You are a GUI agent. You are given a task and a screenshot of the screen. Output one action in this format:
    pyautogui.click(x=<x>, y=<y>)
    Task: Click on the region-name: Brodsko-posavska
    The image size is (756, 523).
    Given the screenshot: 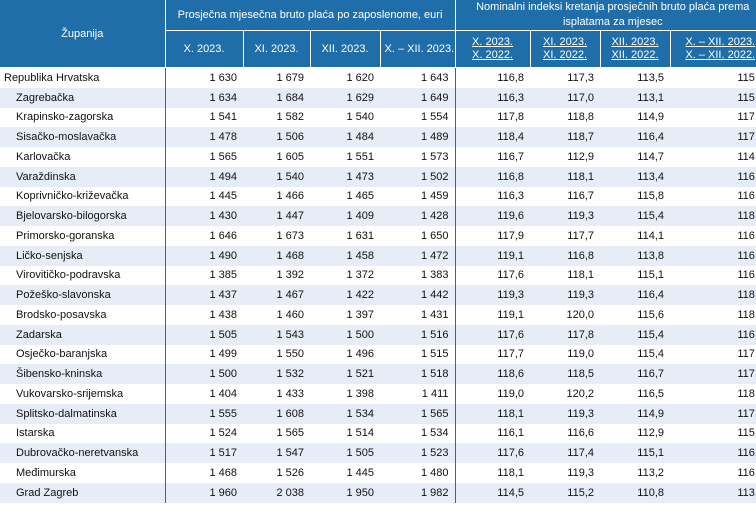 What is the action you would take?
    pyautogui.click(x=61, y=314)
    